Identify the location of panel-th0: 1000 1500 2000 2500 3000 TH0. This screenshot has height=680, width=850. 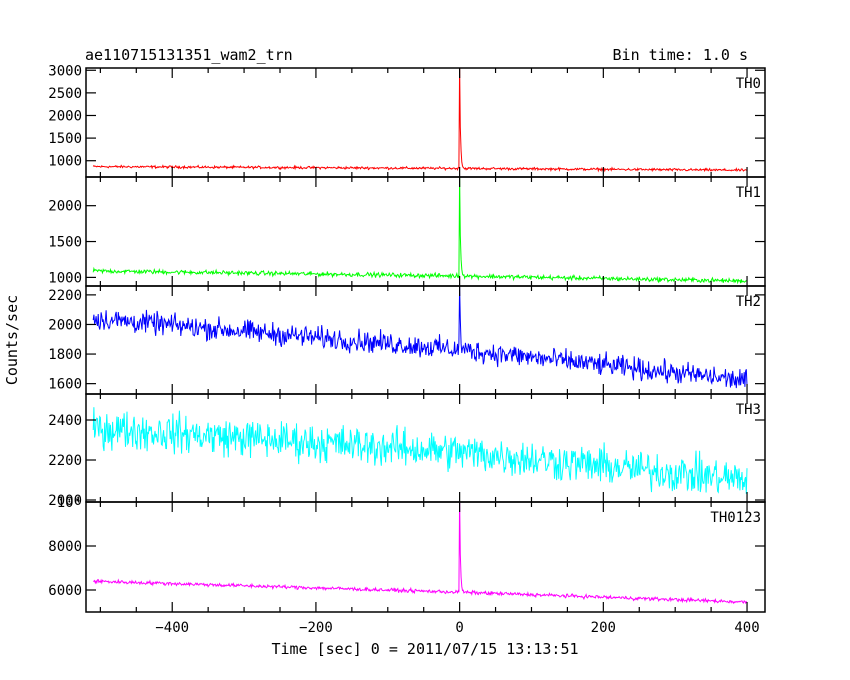
(407, 120).